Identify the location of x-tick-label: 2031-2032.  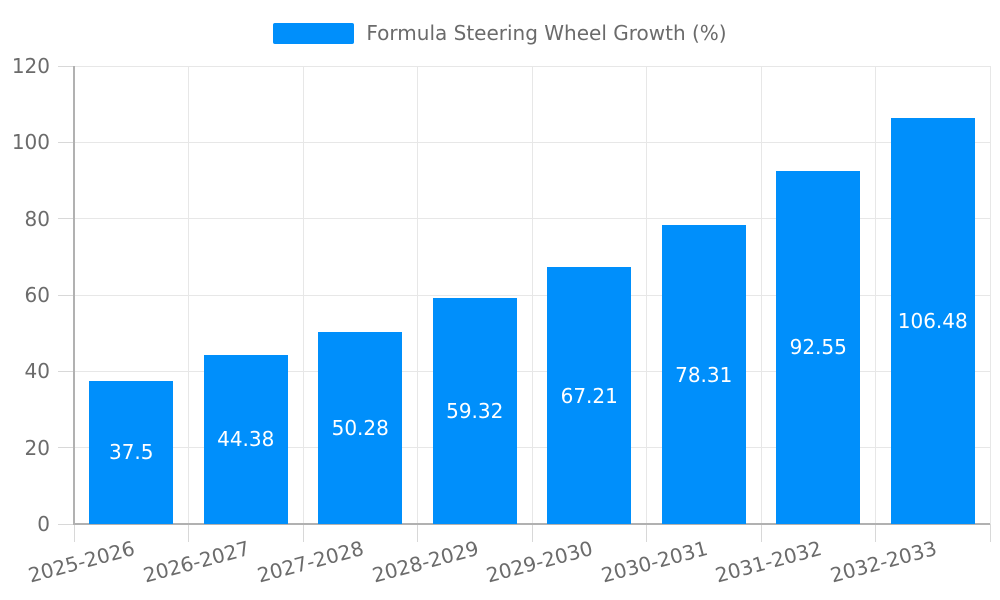
(768, 562).